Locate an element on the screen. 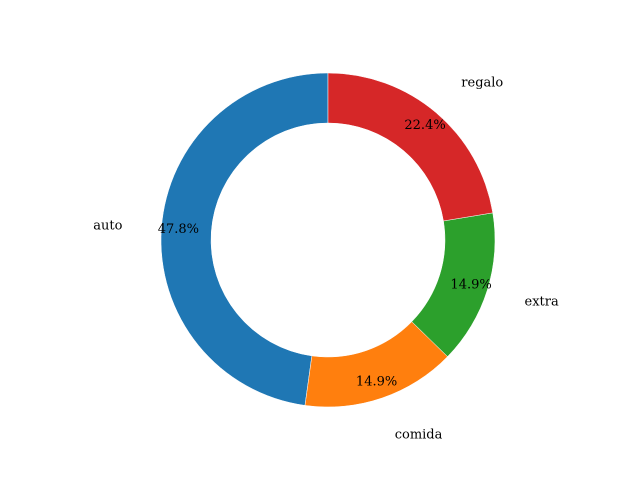  pct-label-regalo: 22.4% is located at coordinates (424, 125).